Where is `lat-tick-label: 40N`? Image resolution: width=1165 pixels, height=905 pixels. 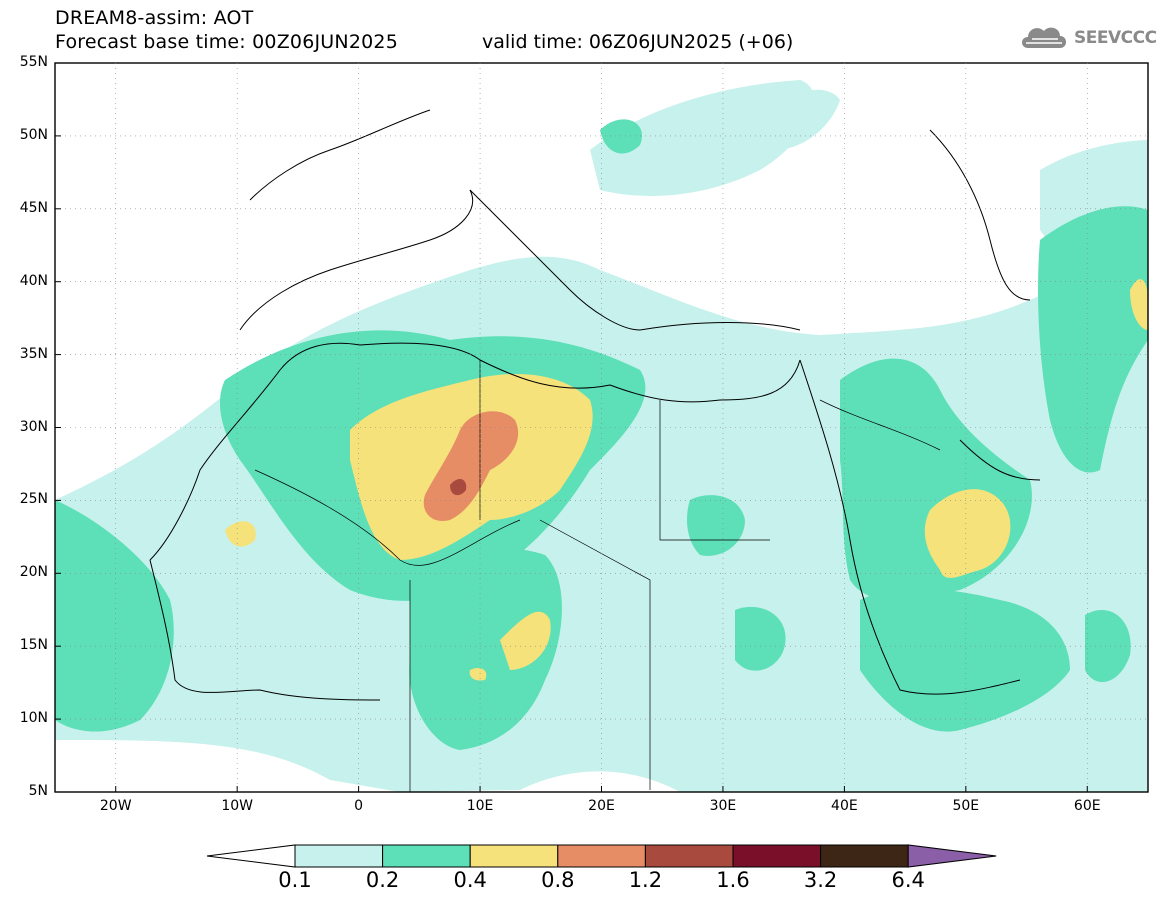 lat-tick-label: 40N is located at coordinates (33, 280).